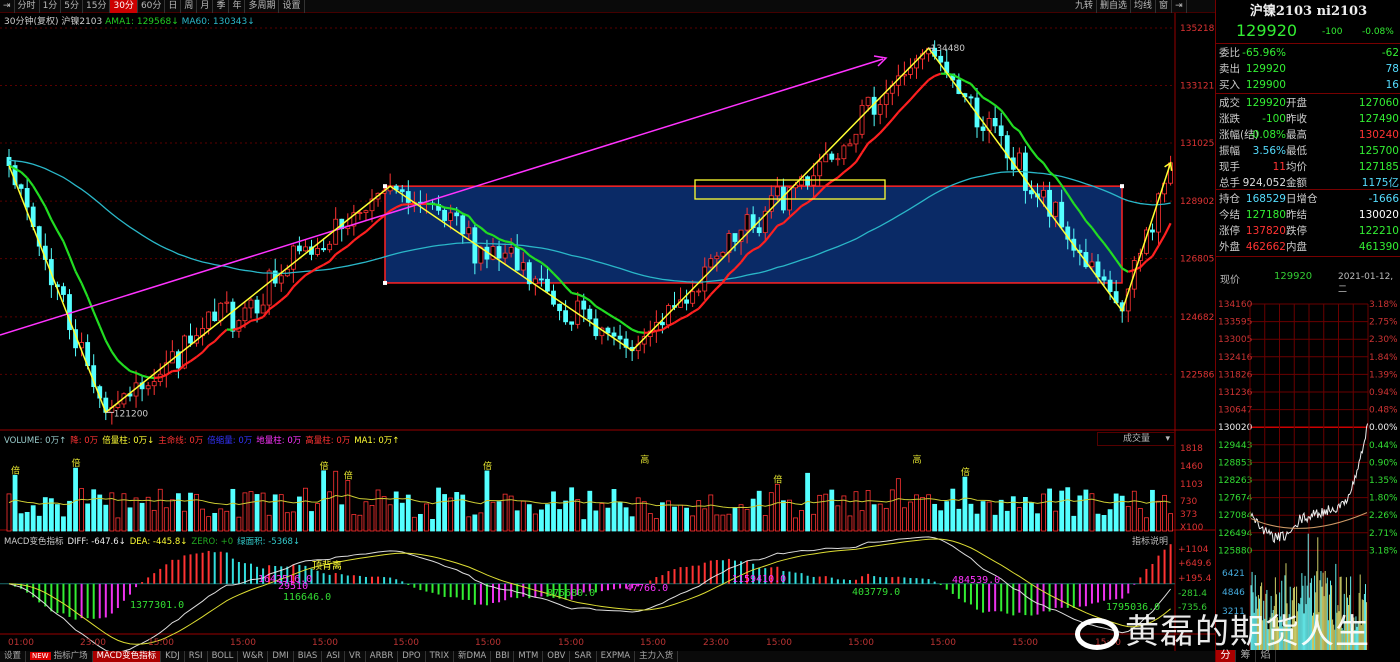 This screenshot has width=1400, height=662. What do you see at coordinates (753, 234) in the screenshot?
I see `range-box` at bounding box center [753, 234].